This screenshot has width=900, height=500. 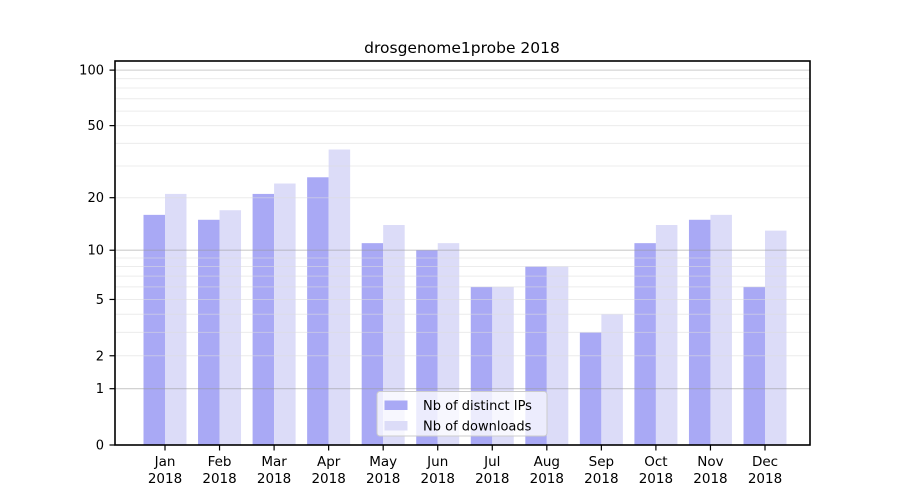 What do you see at coordinates (263, 319) in the screenshot?
I see `bar-ips-mar` at bounding box center [263, 319].